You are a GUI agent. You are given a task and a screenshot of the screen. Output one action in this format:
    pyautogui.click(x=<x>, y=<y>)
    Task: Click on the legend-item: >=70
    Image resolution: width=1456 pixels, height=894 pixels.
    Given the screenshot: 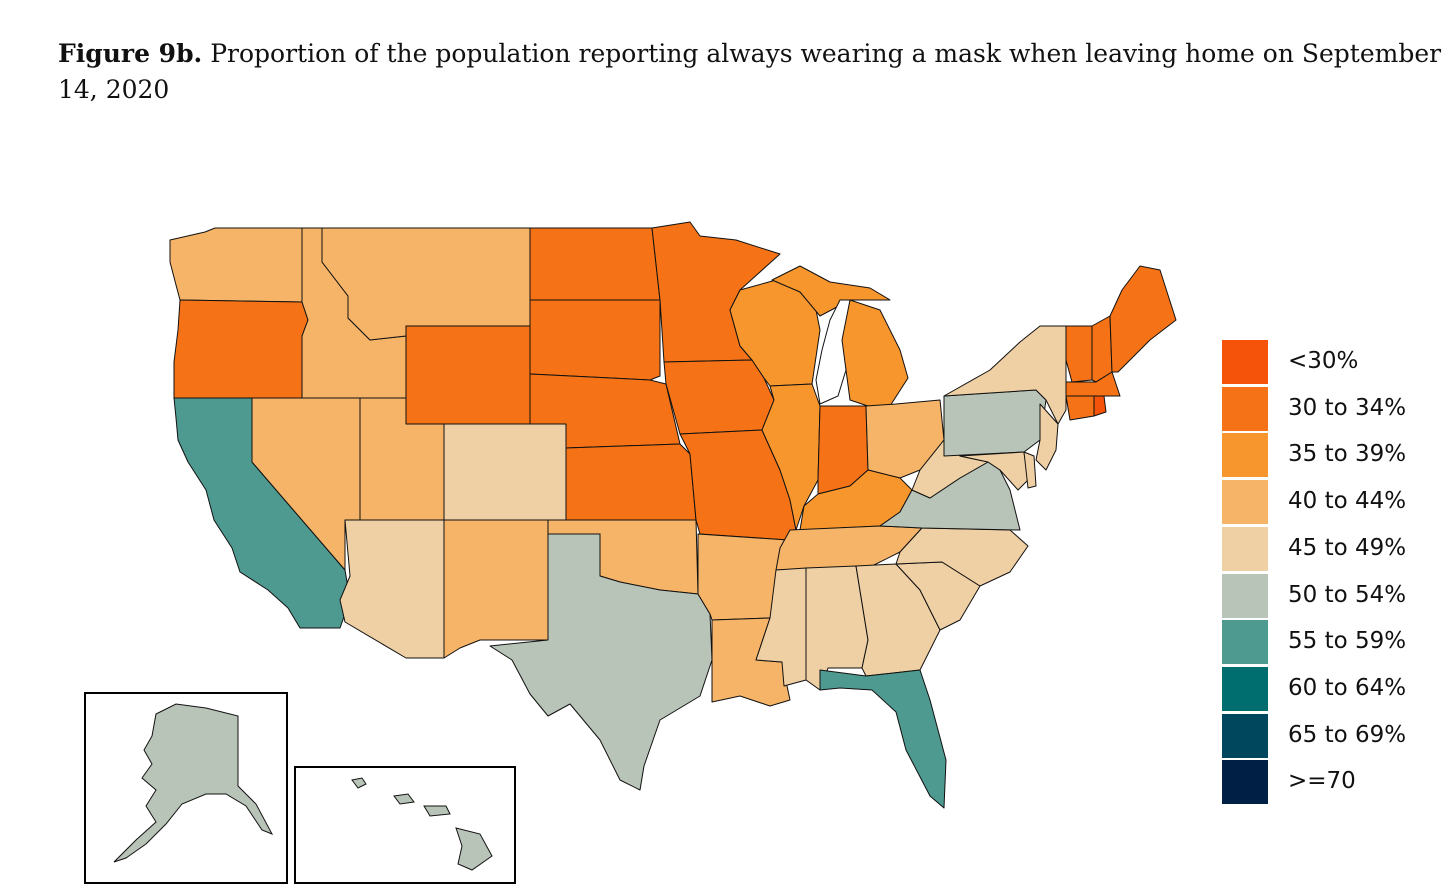 What is the action you would take?
    pyautogui.click(x=1322, y=782)
    